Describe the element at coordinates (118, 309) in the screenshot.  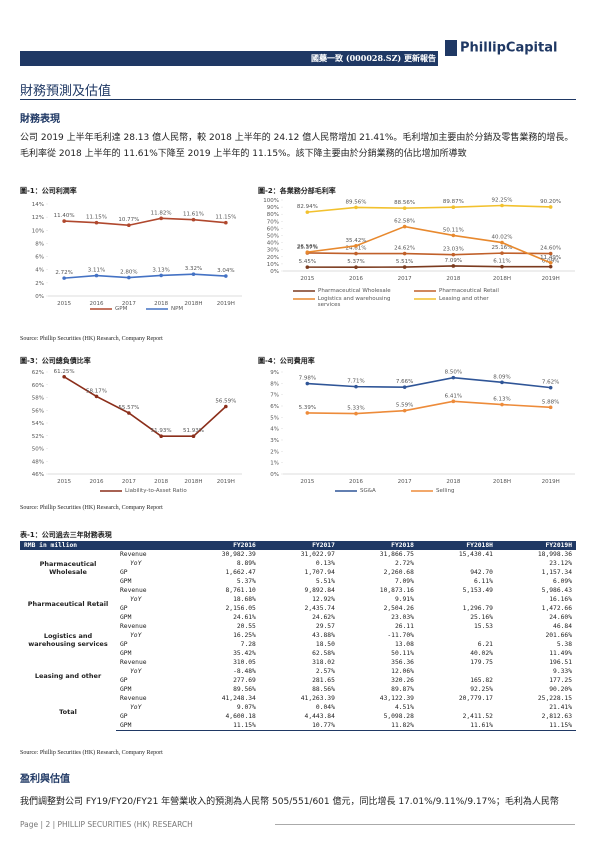
I see `legend-item: GPM` at that location.